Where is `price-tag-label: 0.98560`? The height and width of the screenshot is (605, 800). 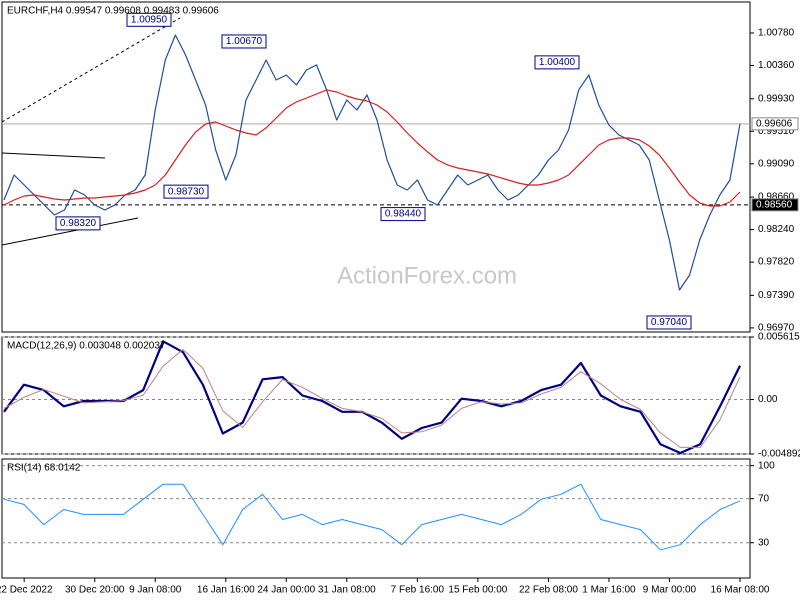
price-tag-label: 0.98560 is located at coordinates (774, 204).